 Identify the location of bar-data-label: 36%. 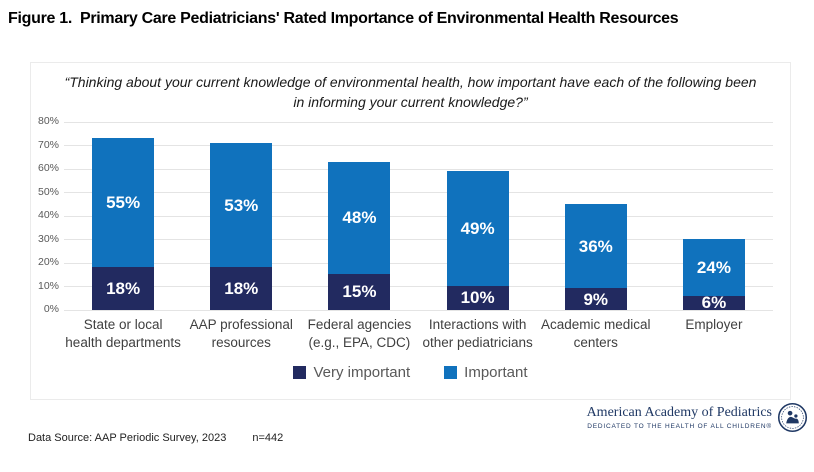
(595, 246).